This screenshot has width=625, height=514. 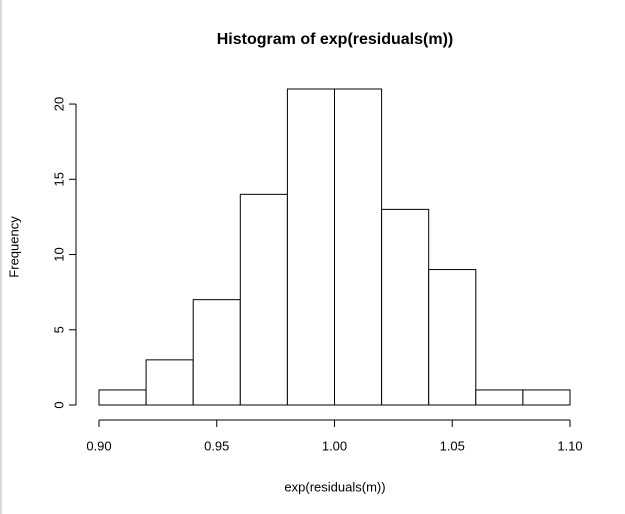 I want to click on y-axis-label: Frequency, so click(x=13, y=247).